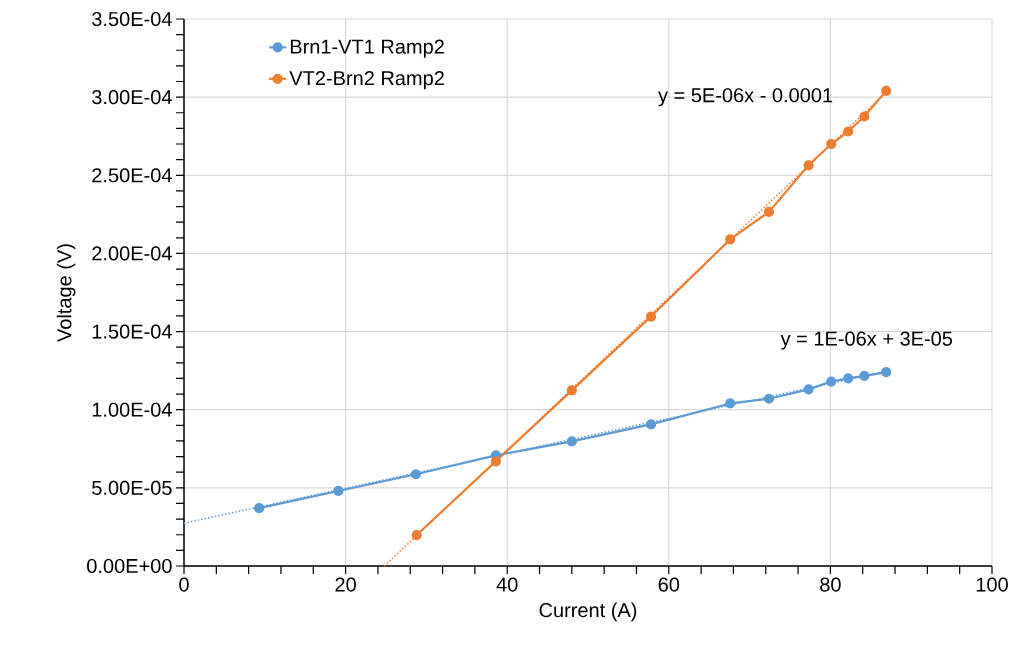 Image resolution: width=1021 pixels, height=664 pixels. I want to click on x-tick-label: 20, so click(345, 584).